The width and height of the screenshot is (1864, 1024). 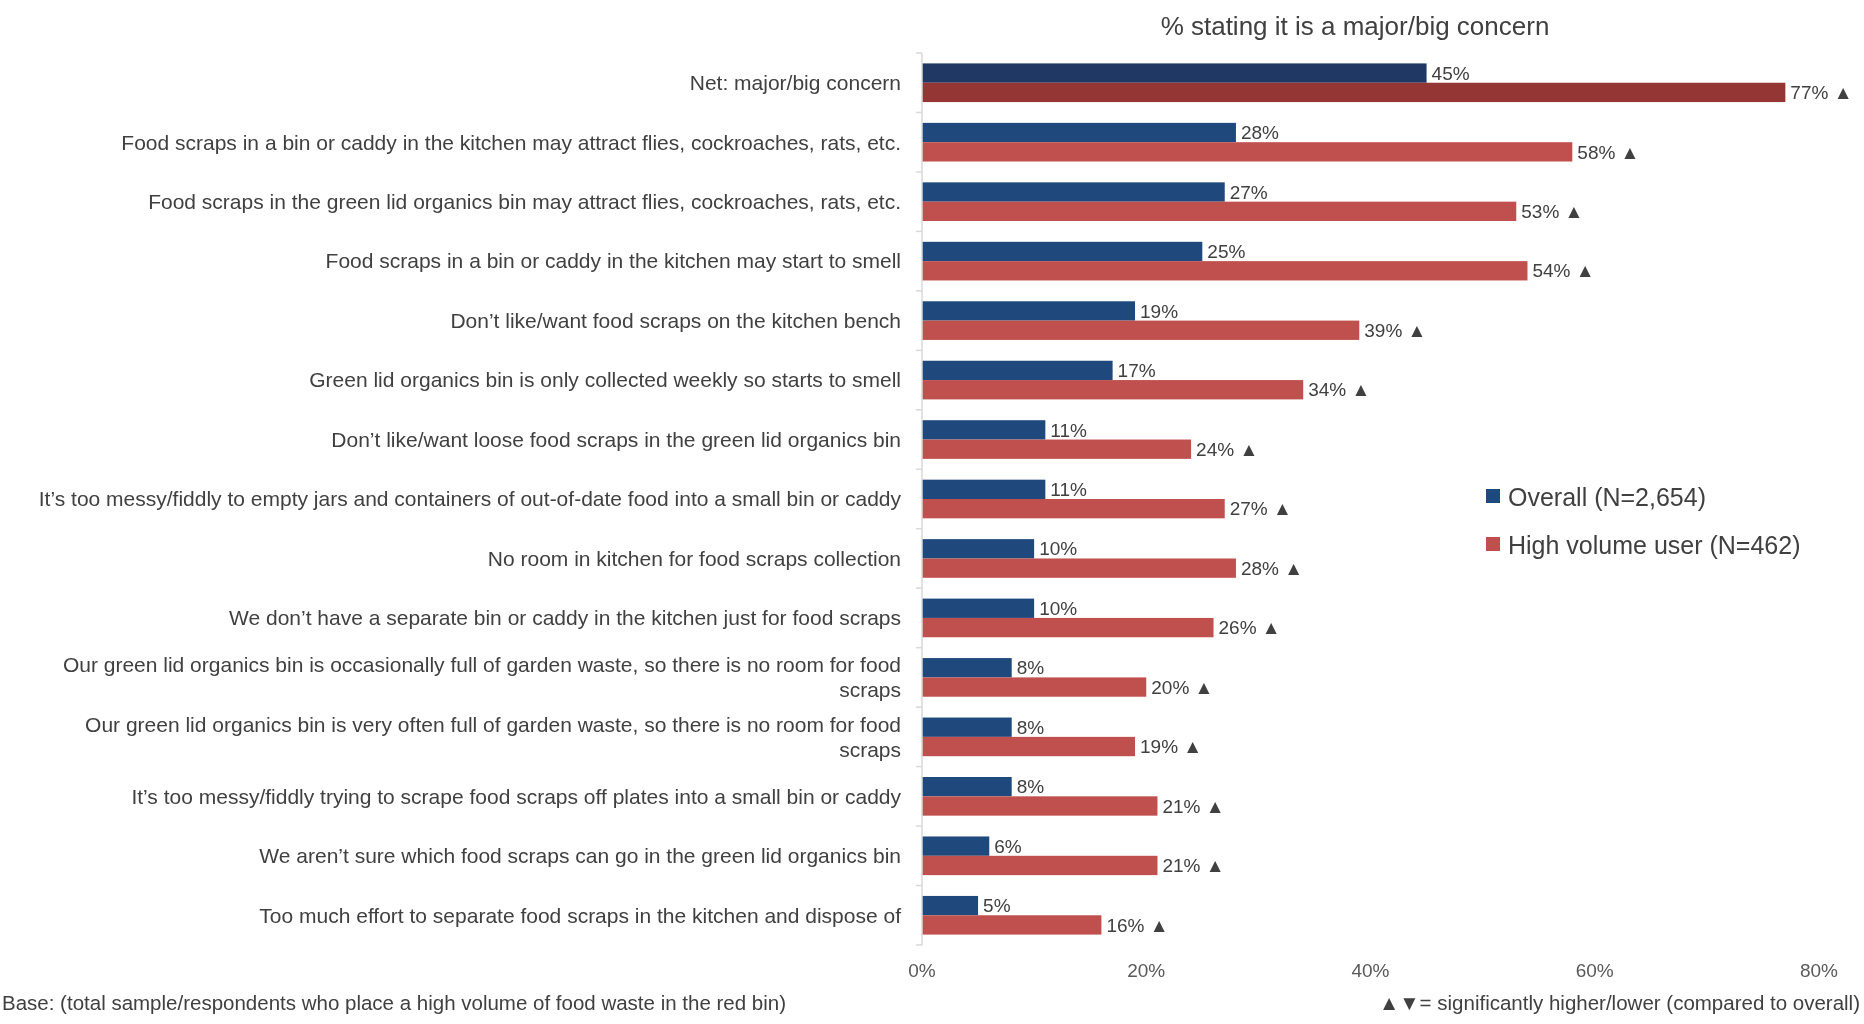 What do you see at coordinates (1608, 152) in the screenshot?
I see `data-label: 58% ▲` at bounding box center [1608, 152].